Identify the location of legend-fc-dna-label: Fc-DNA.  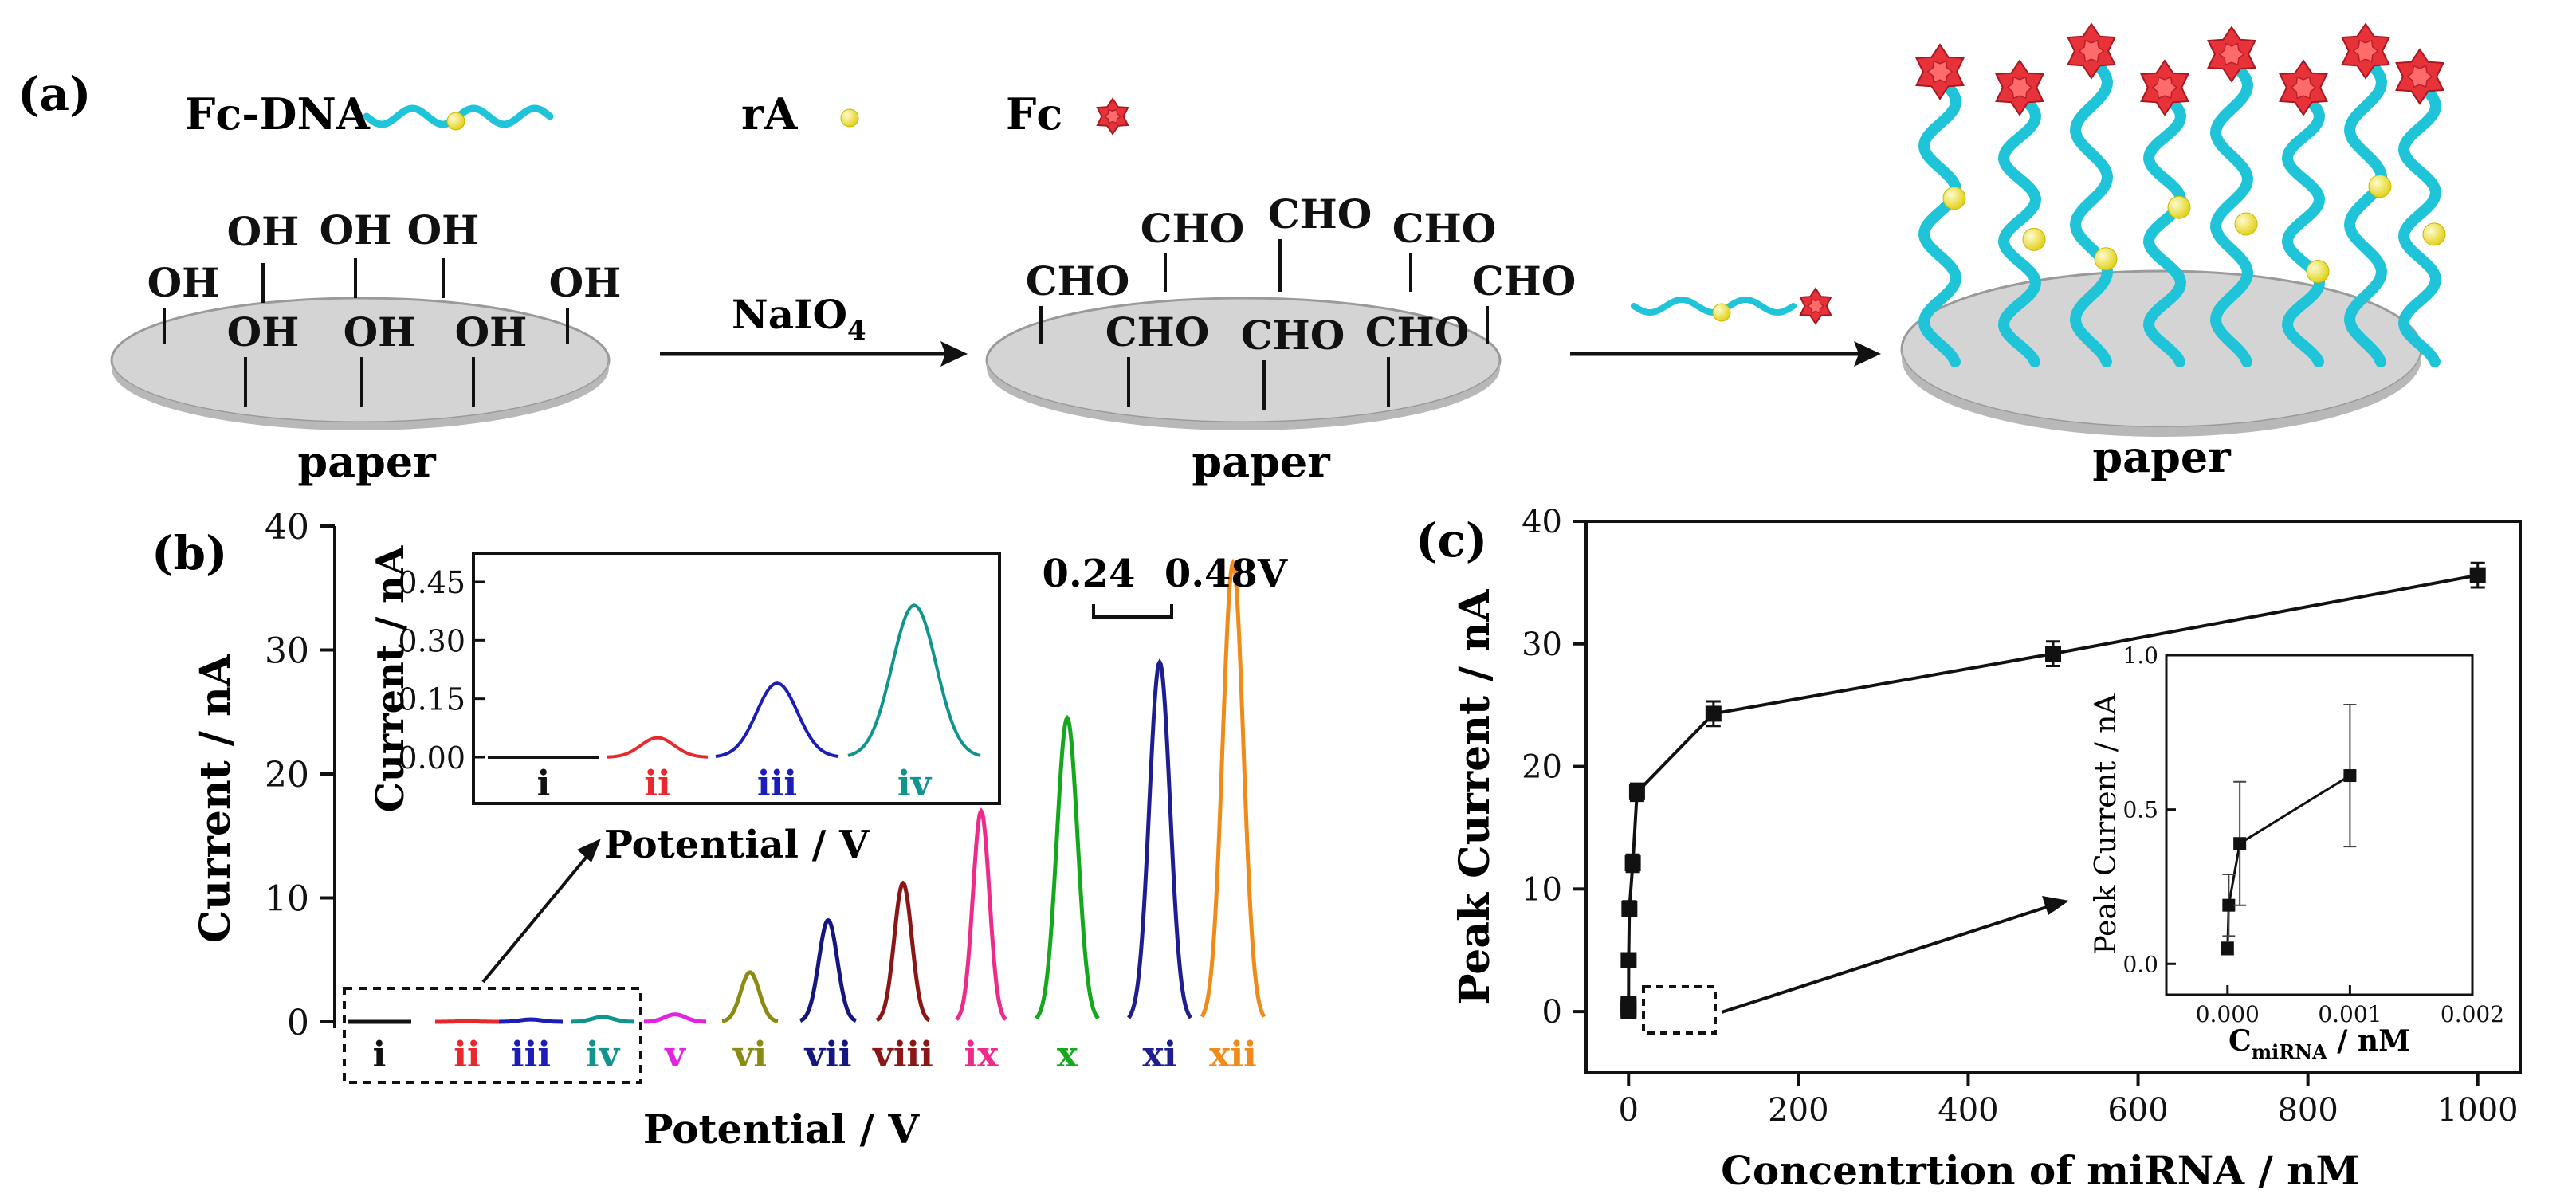
(278, 113).